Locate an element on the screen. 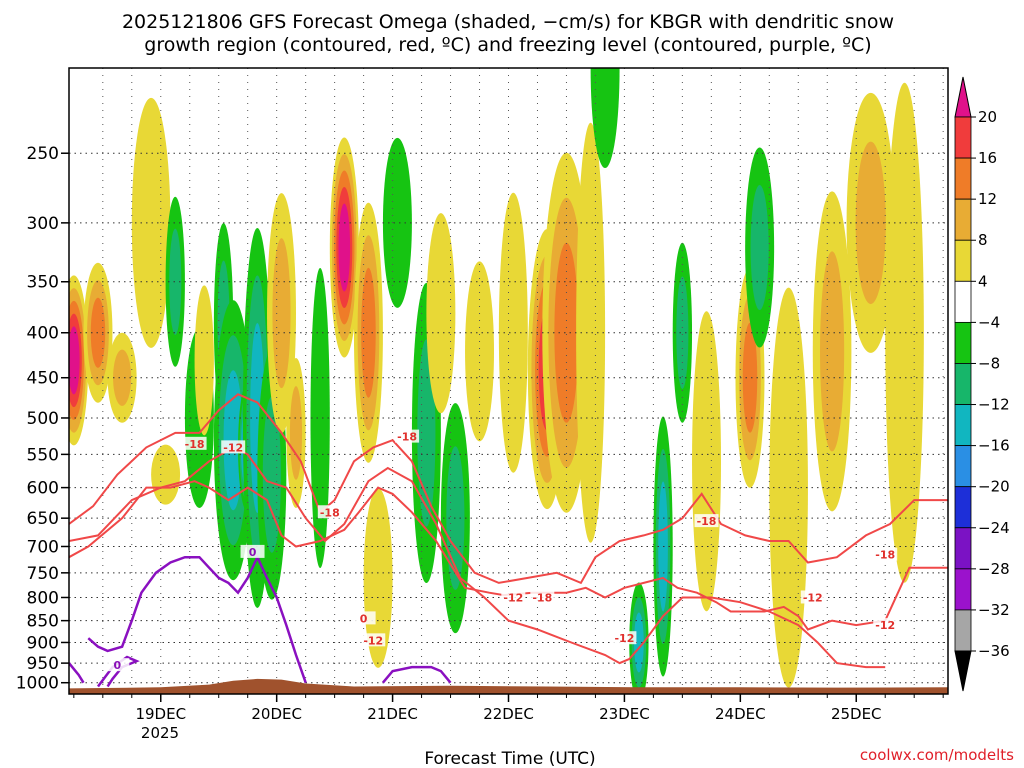  contour-label-3: -18 is located at coordinates (330, 512).